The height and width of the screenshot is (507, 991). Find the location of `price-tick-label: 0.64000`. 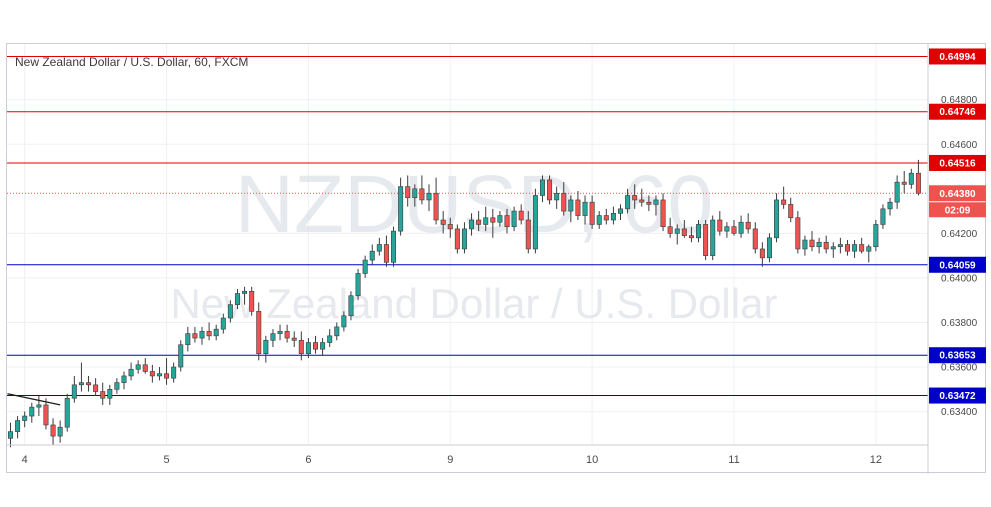

price-tick-label: 0.64000 is located at coordinates (959, 278).